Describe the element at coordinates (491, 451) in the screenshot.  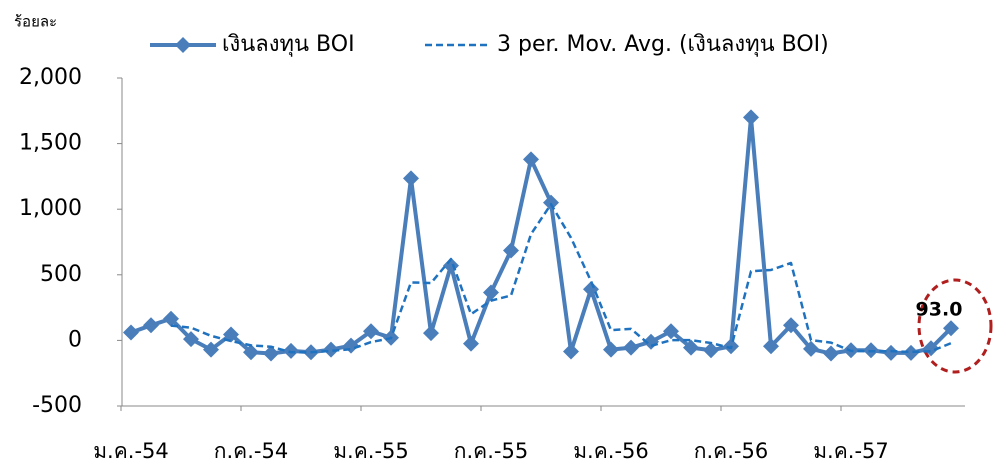
I see `x-tick-label: ก.ค.-55` at that location.